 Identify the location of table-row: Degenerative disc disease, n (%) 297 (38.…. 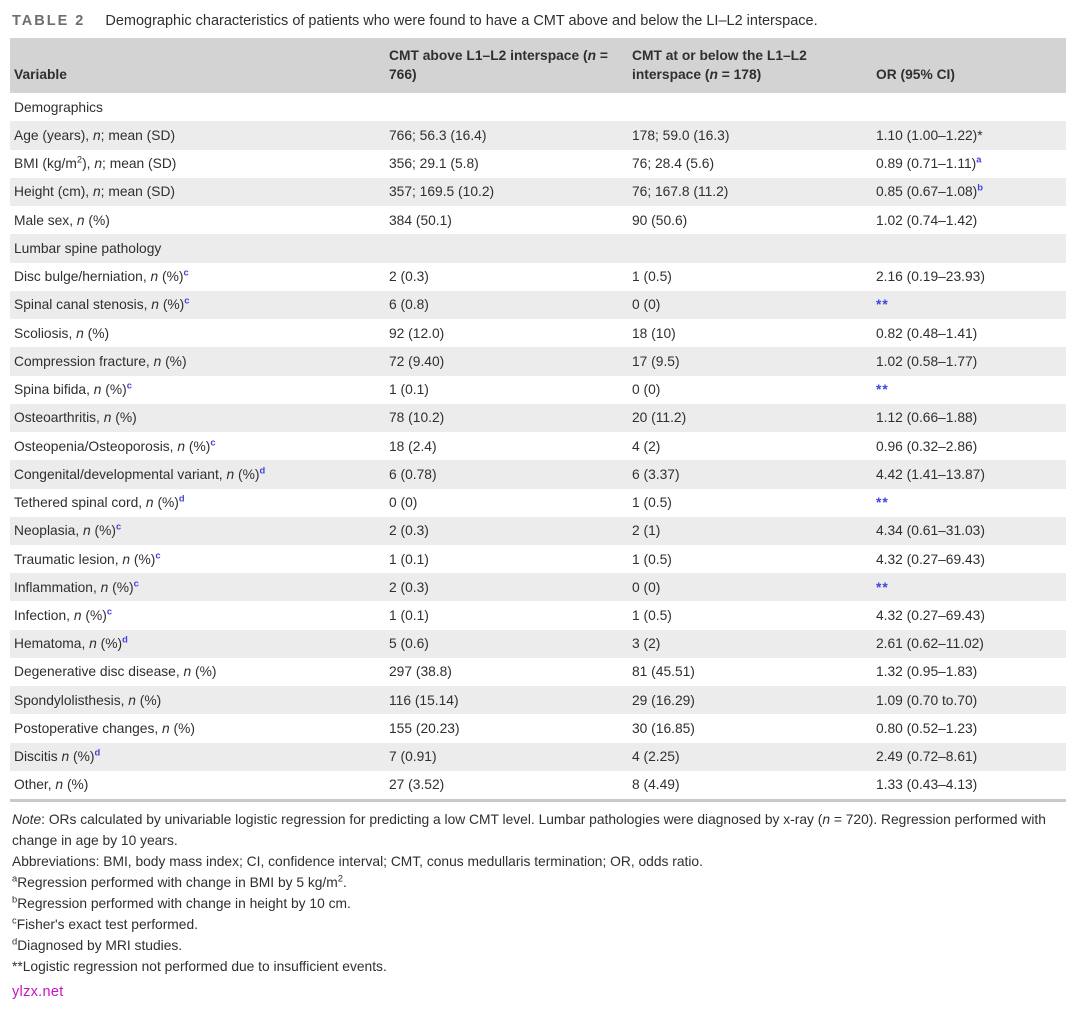
(538, 672).